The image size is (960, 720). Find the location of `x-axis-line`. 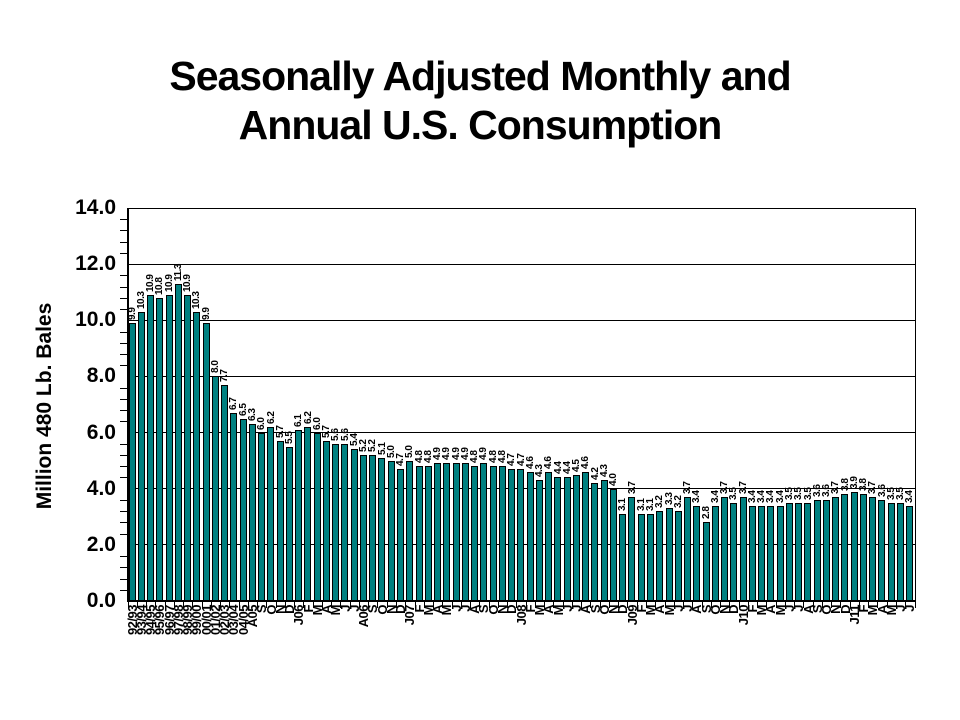

x-axis-line is located at coordinates (521, 601).